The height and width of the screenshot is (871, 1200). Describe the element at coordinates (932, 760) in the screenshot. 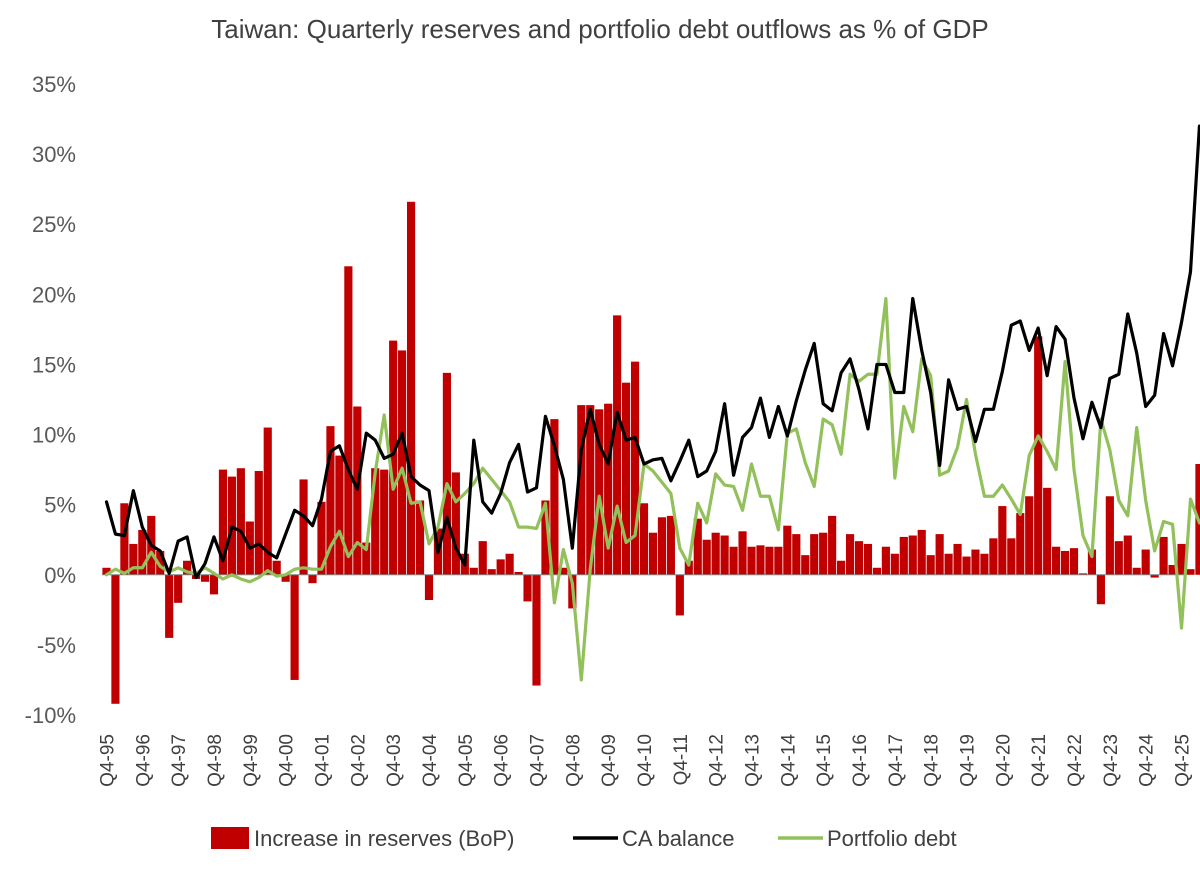

I see `x-tick-label: Q4-18` at that location.